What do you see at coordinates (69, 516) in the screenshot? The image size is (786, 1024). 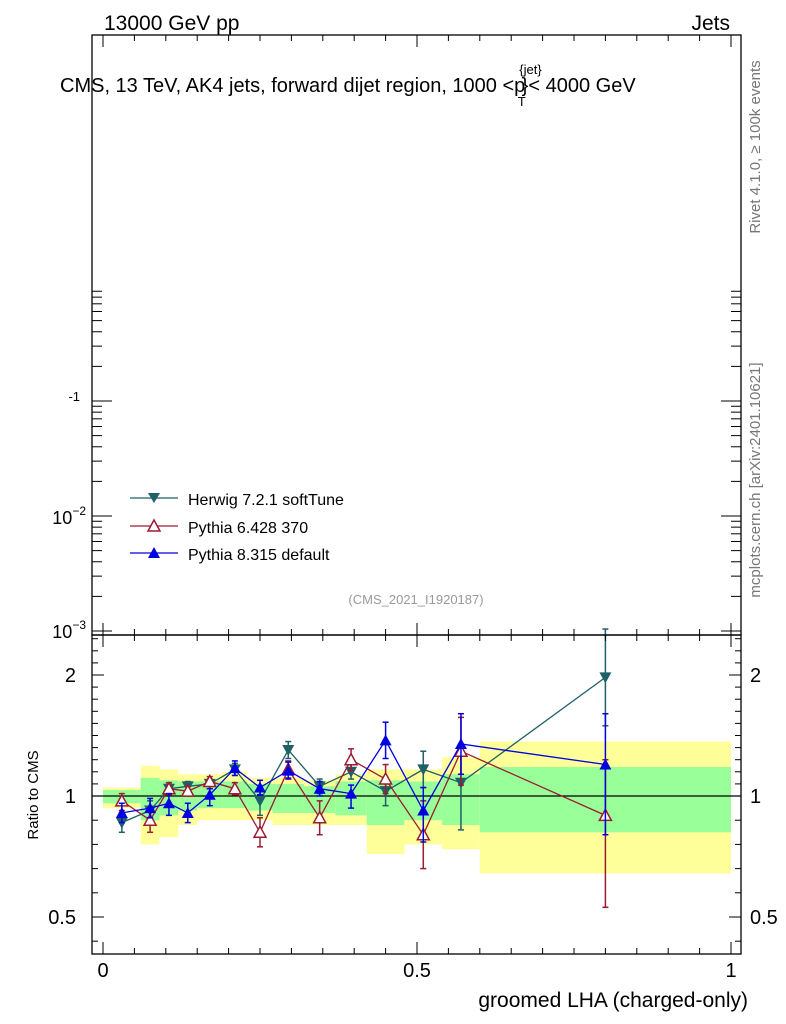 I see `ytick-label-main-1e-2: 10⁻²` at bounding box center [69, 516].